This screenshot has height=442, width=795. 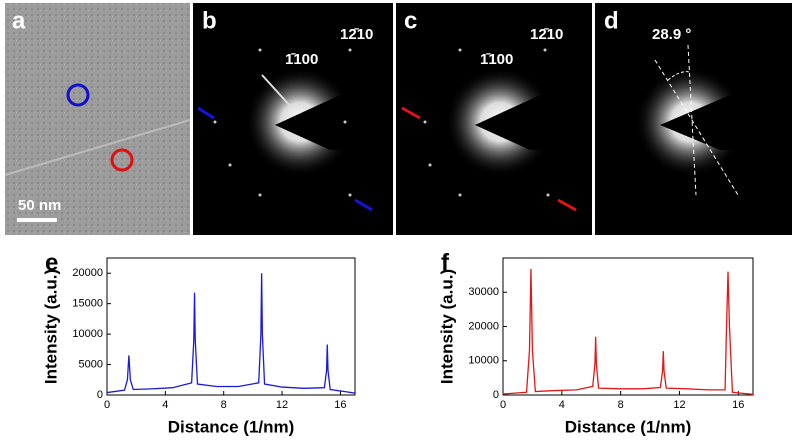 What do you see at coordinates (277, 91) in the screenshot?
I see `streak` at bounding box center [277, 91].